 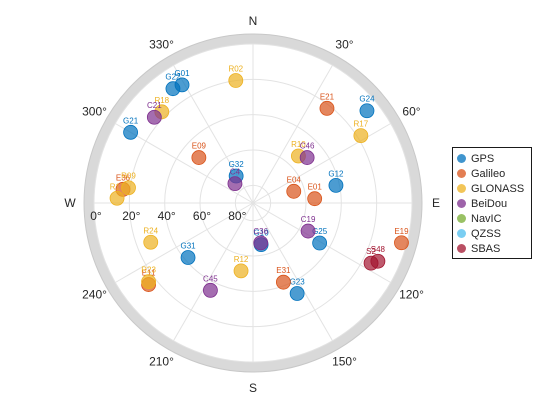 I want to click on satellite-label: S48, so click(x=378, y=249).